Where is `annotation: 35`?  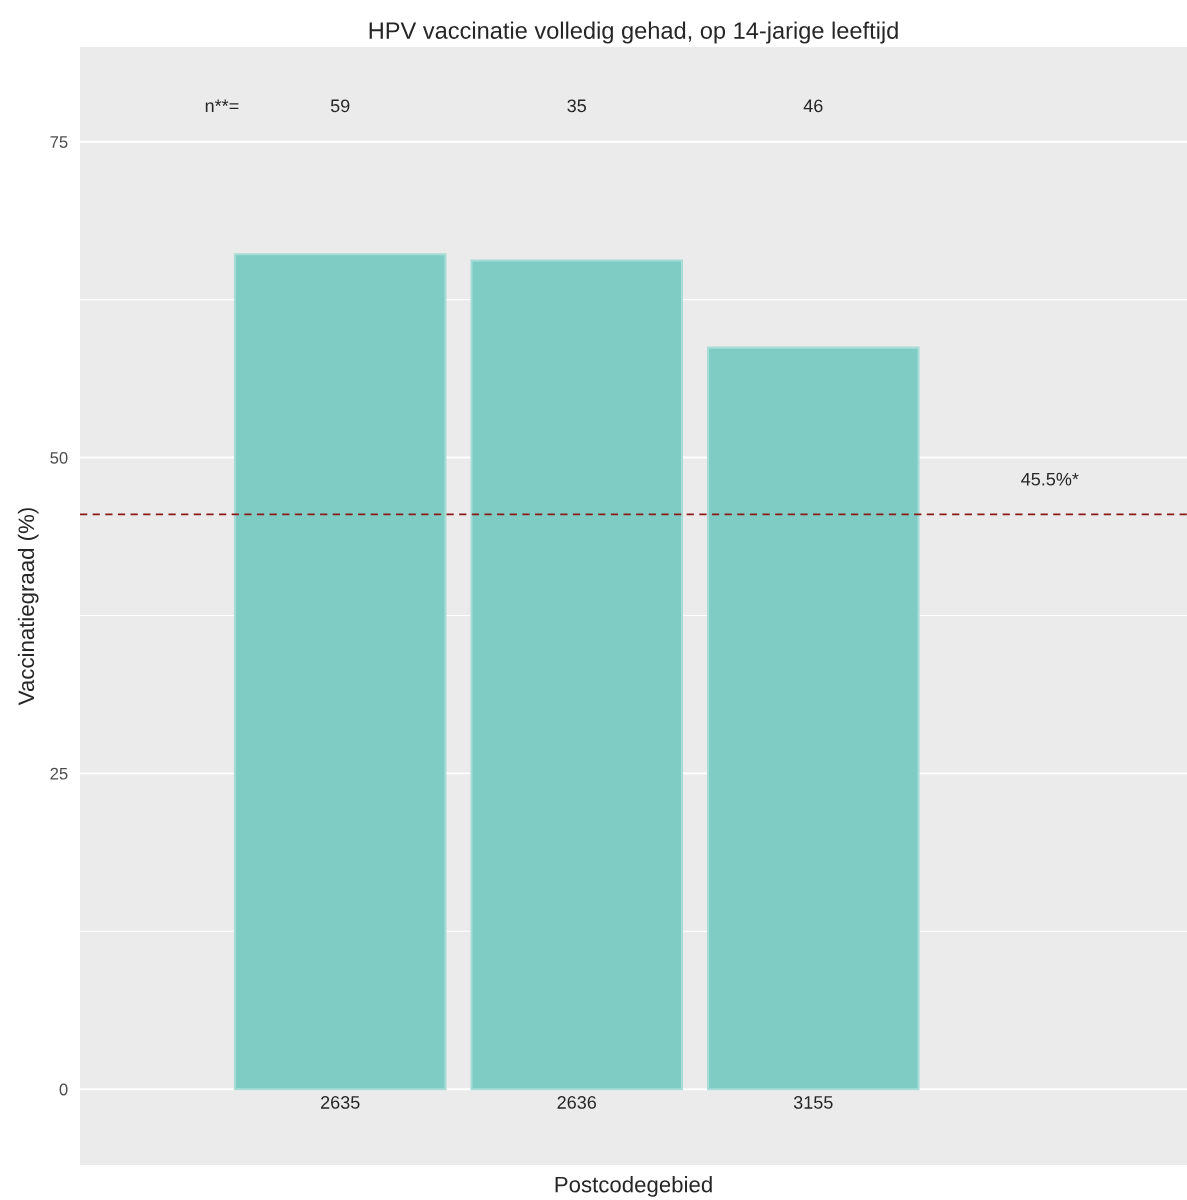
annotation: 35 is located at coordinates (577, 106).